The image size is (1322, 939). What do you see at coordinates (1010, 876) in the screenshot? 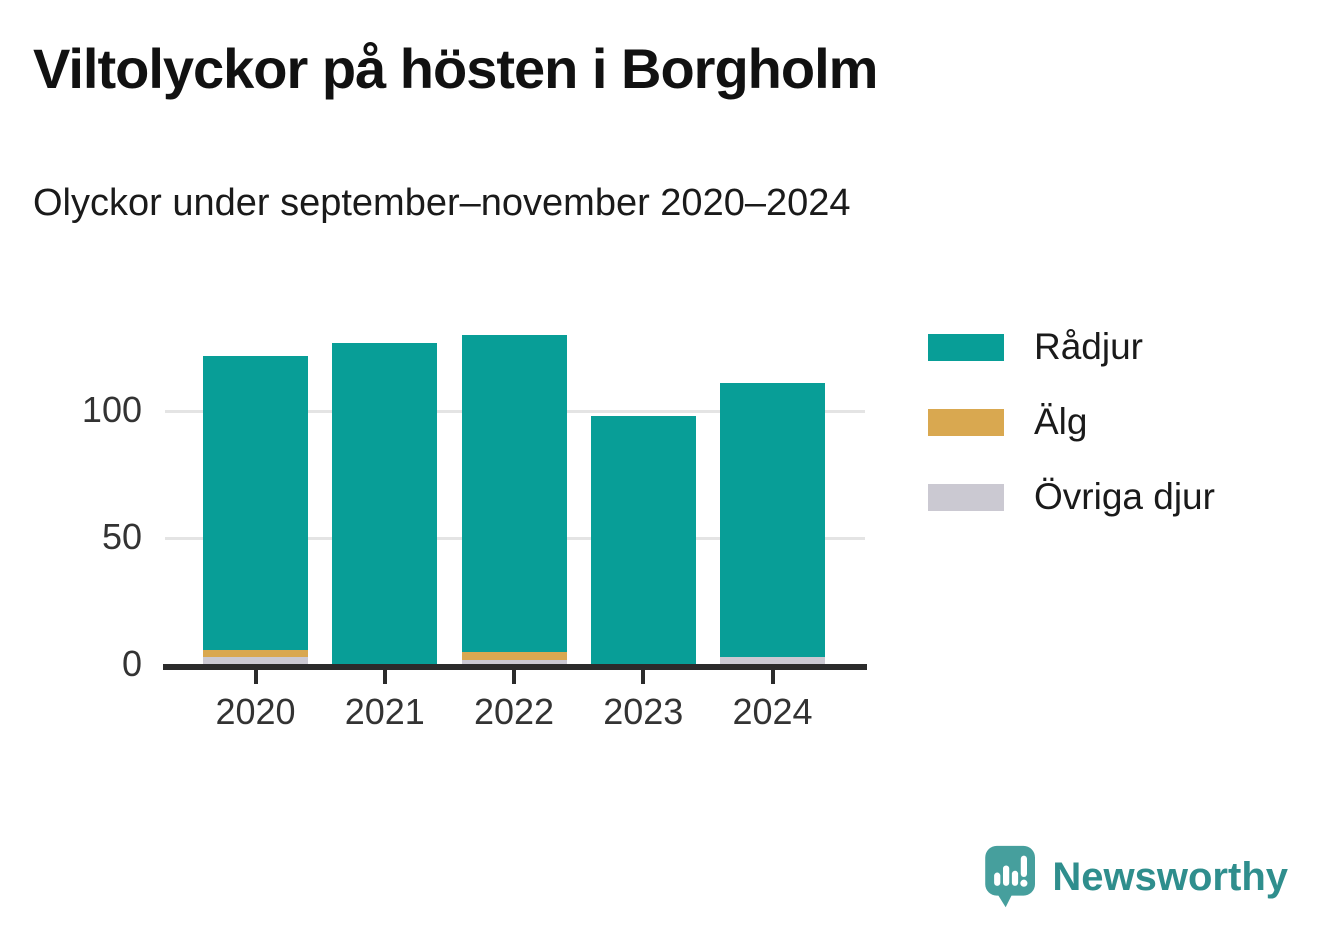
I see `newsworthy-logo-icon` at bounding box center [1010, 876].